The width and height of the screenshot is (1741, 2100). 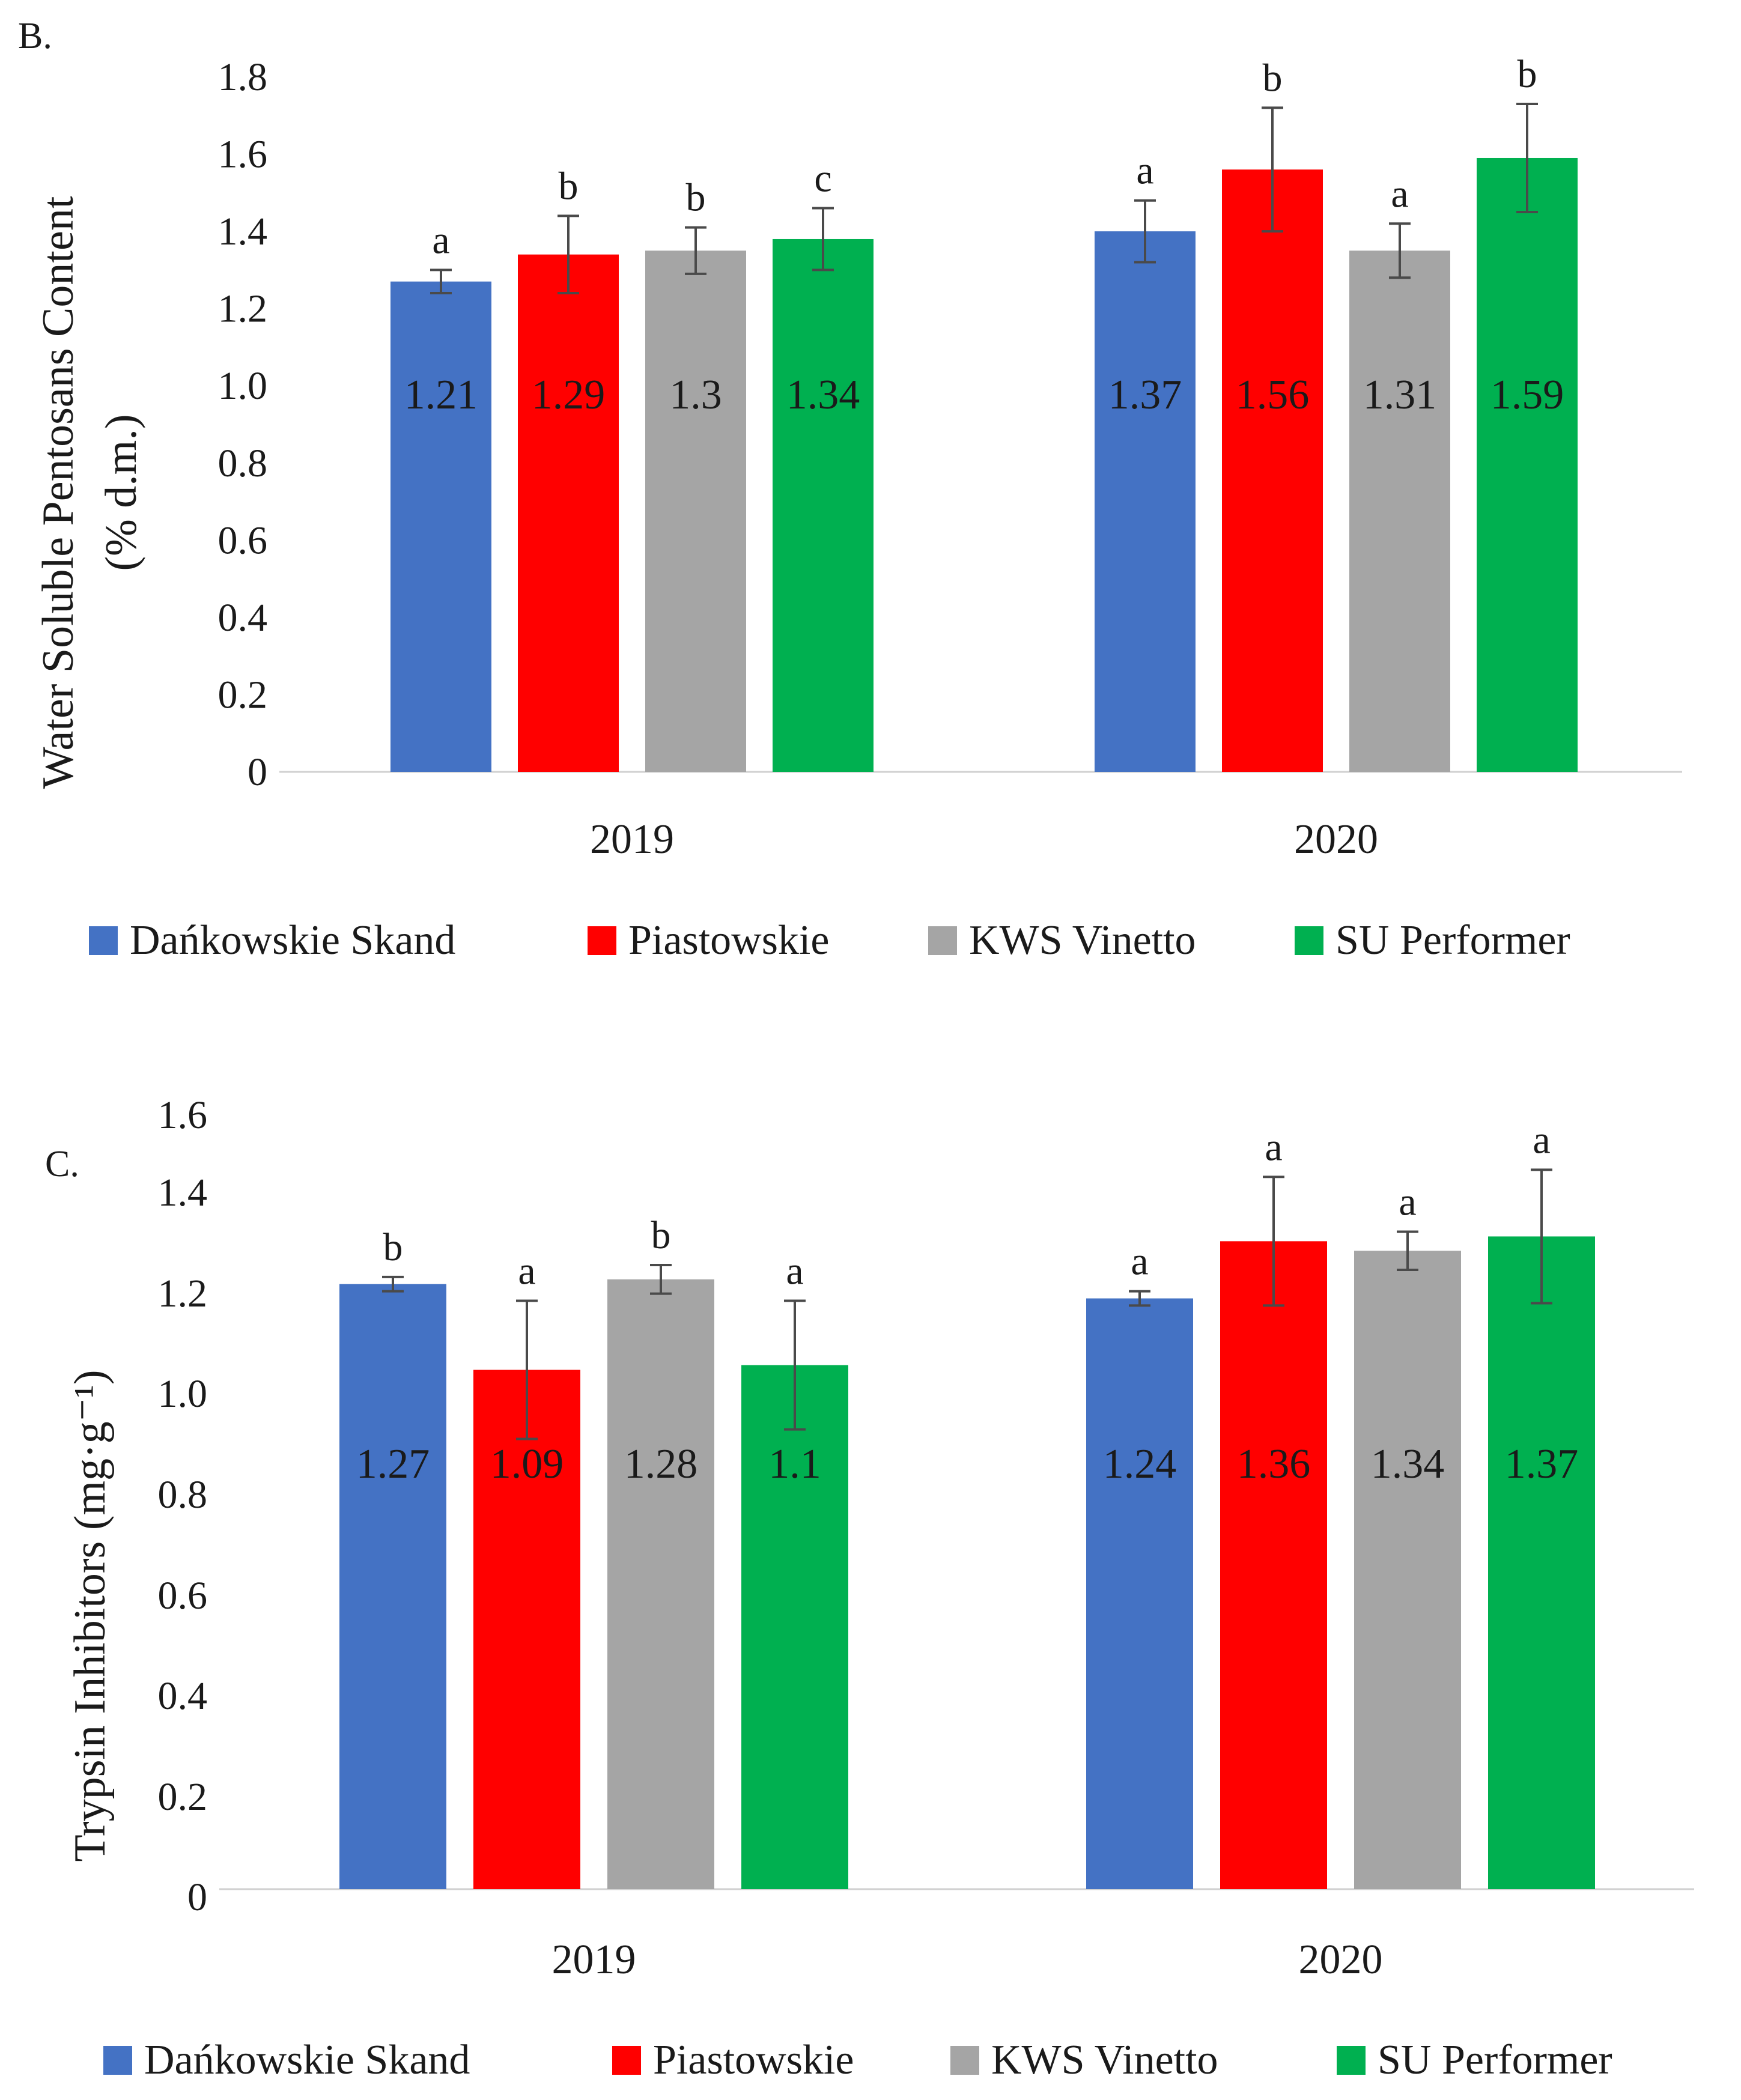 What do you see at coordinates (822, 179) in the screenshot?
I see `significance-letter: c` at bounding box center [822, 179].